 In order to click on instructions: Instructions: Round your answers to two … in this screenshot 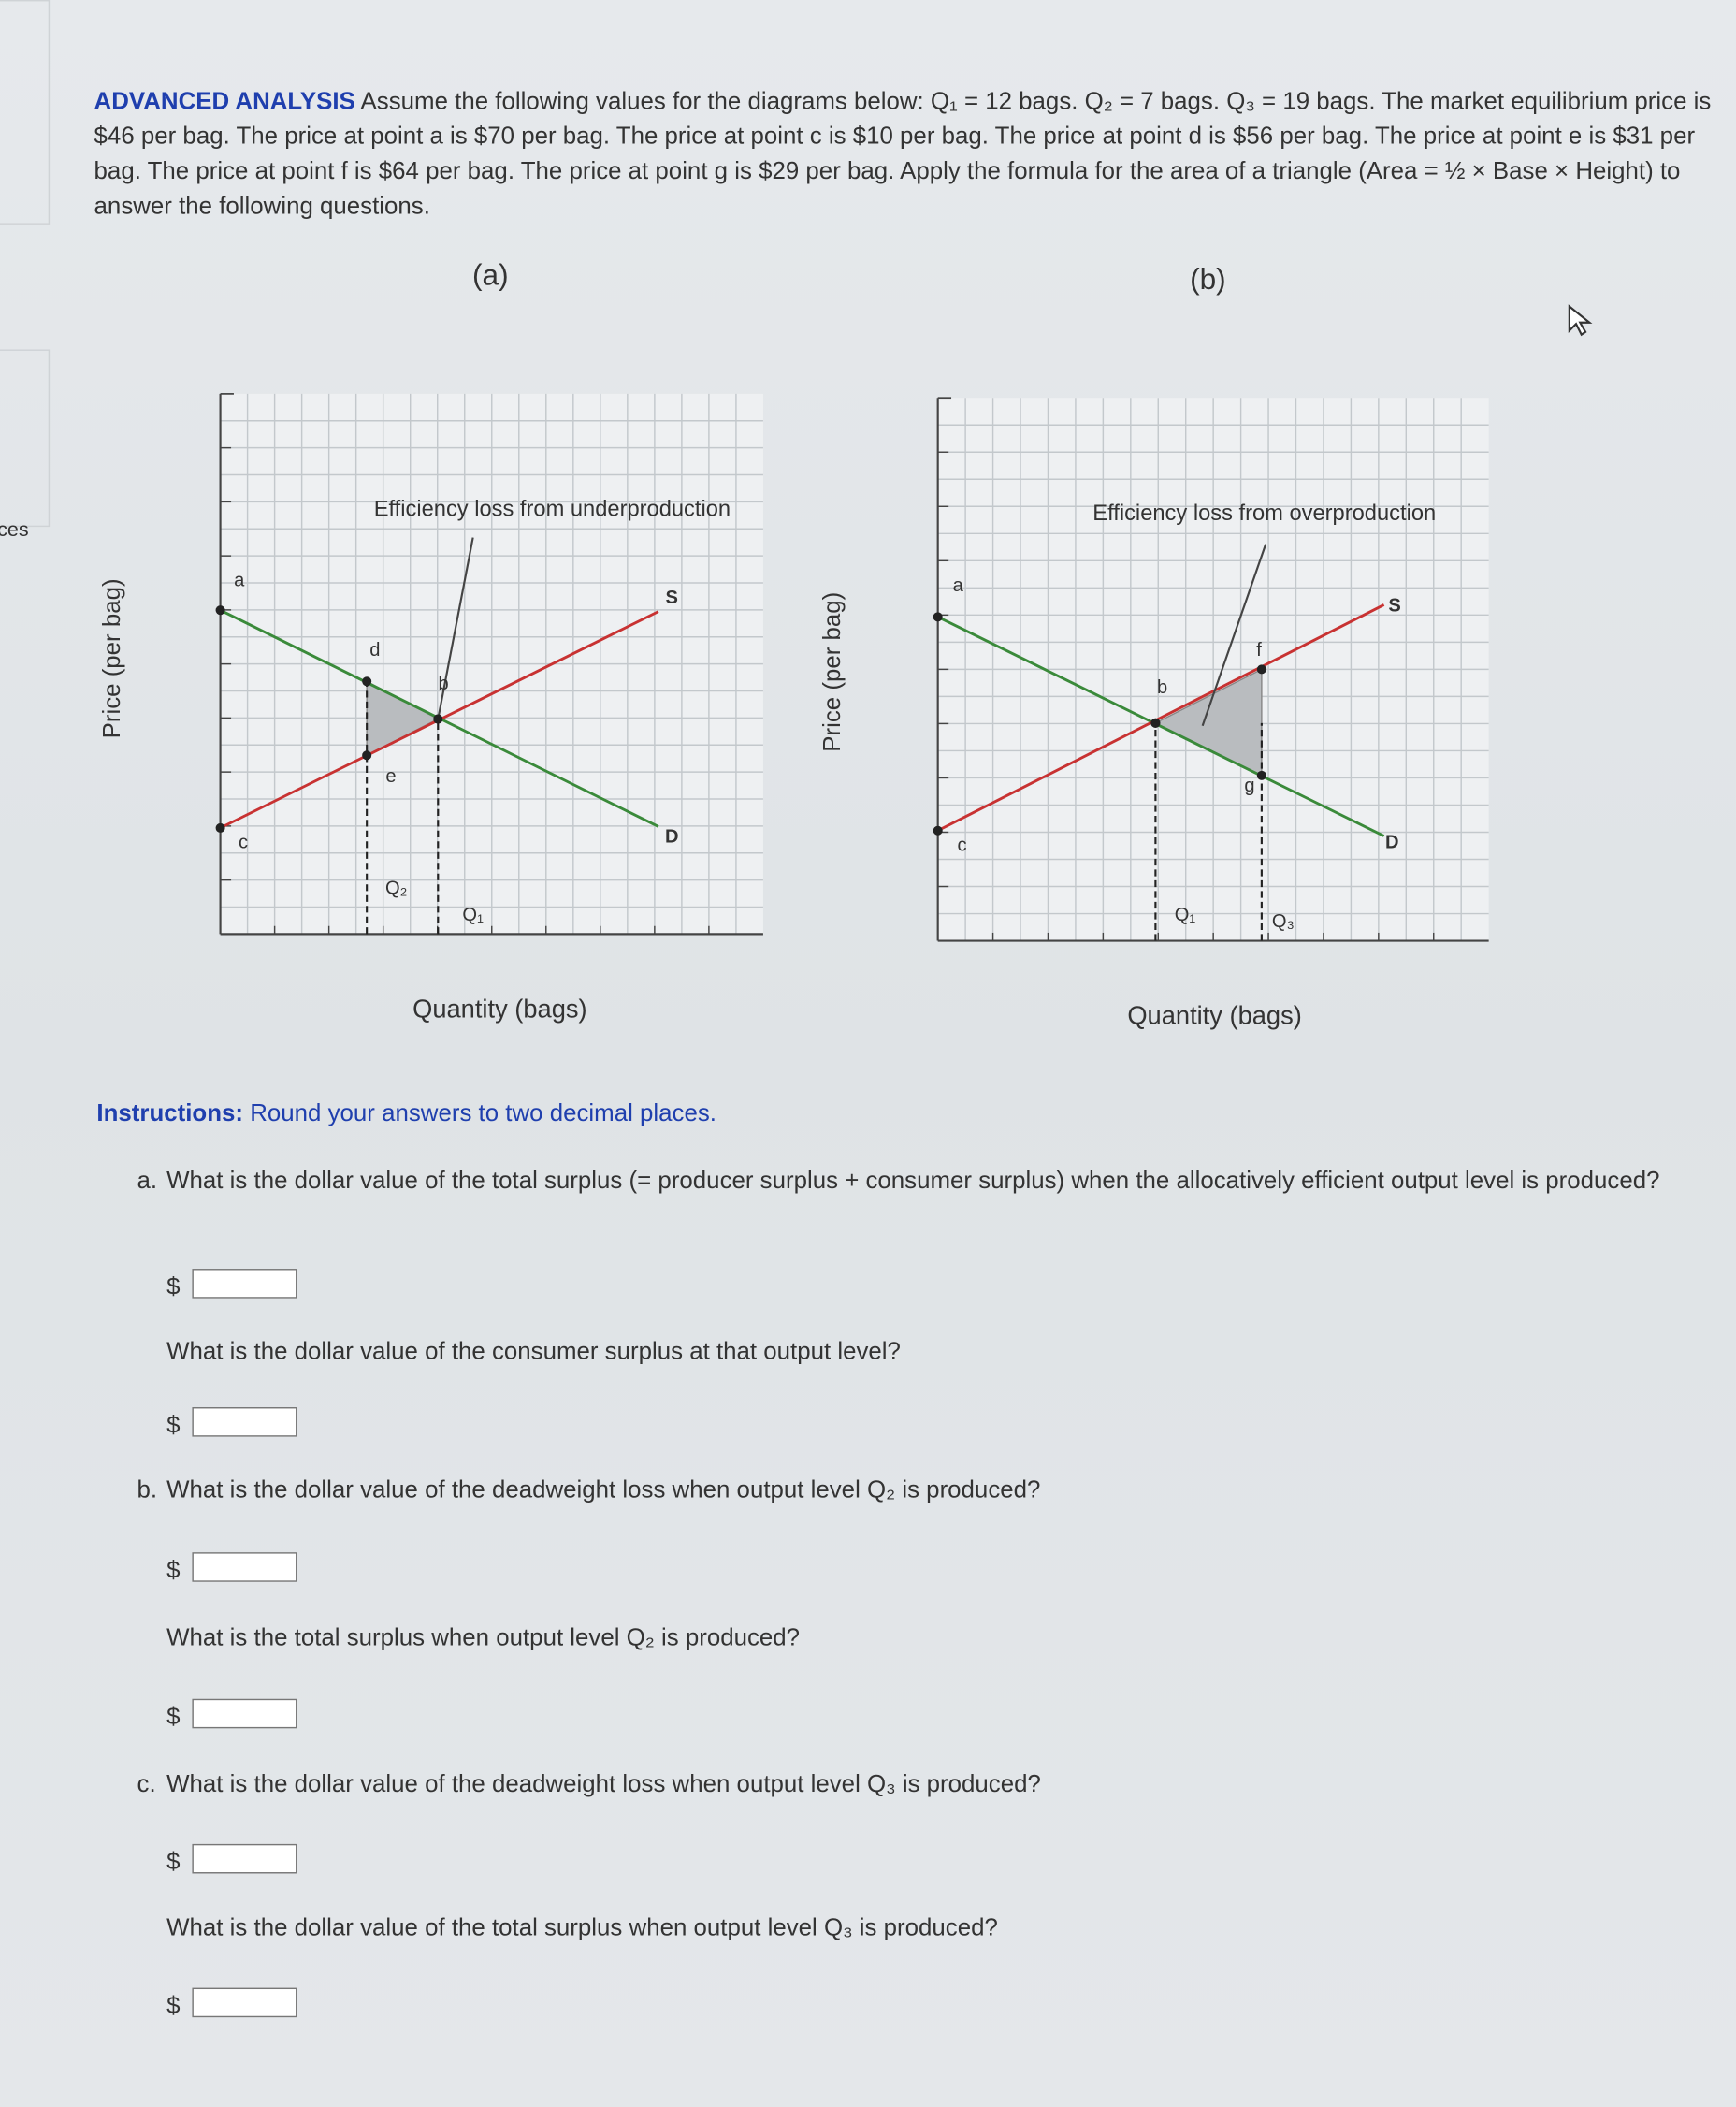, I will do `click(406, 1113)`.